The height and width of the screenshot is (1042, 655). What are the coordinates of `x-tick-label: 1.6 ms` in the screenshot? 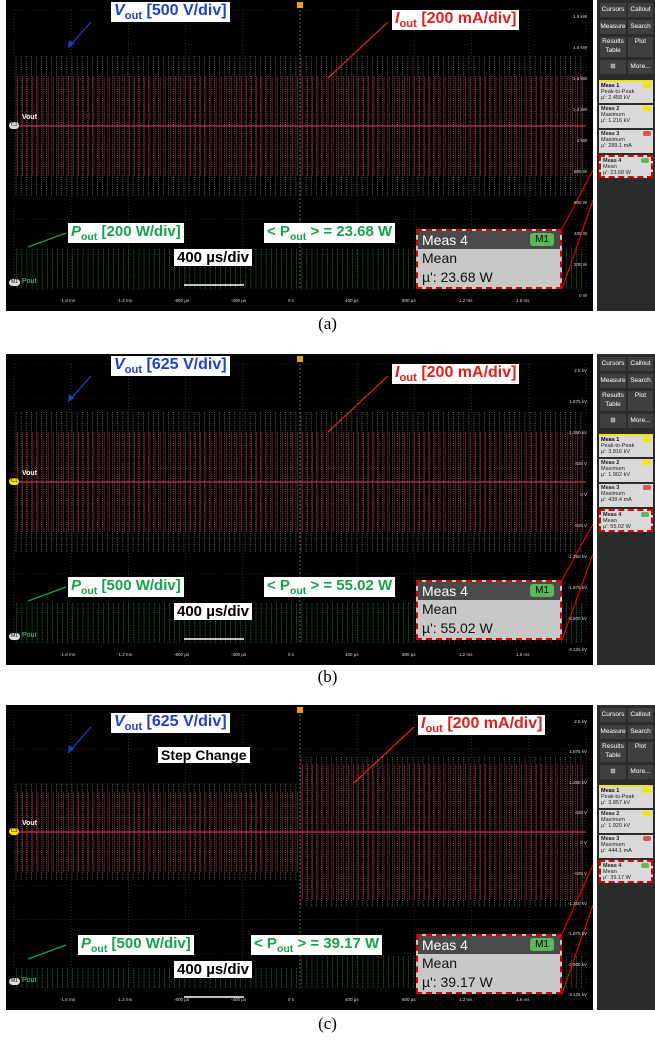 It's located at (523, 654).